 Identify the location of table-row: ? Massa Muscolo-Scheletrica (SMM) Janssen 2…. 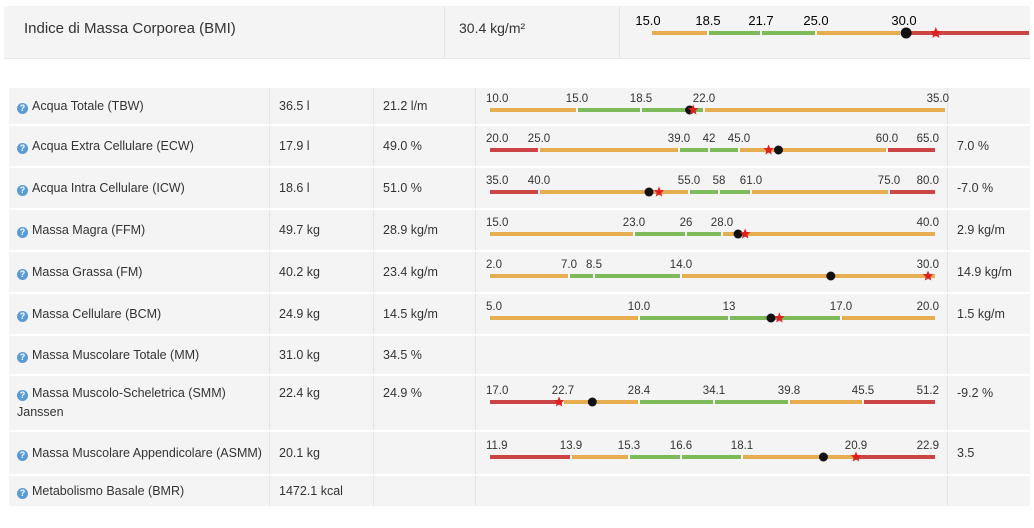
(519, 404).